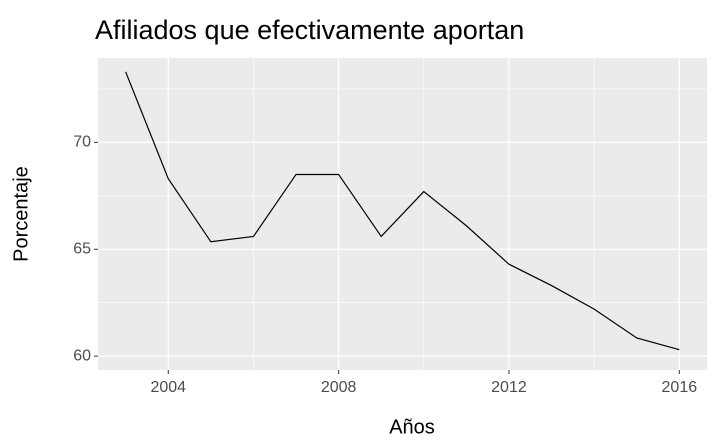 This screenshot has height=443, width=715. What do you see at coordinates (82, 248) in the screenshot?
I see `y-tick-label: 65` at bounding box center [82, 248].